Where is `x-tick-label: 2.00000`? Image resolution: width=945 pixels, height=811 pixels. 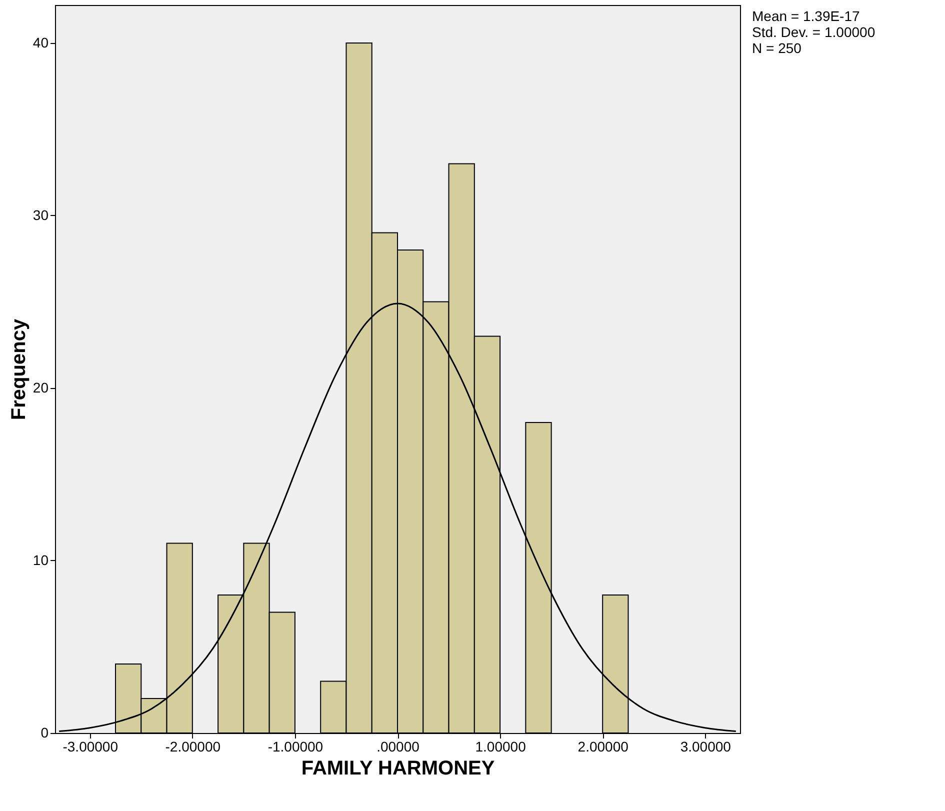 x-tick-label: 2.00000 is located at coordinates (603, 746).